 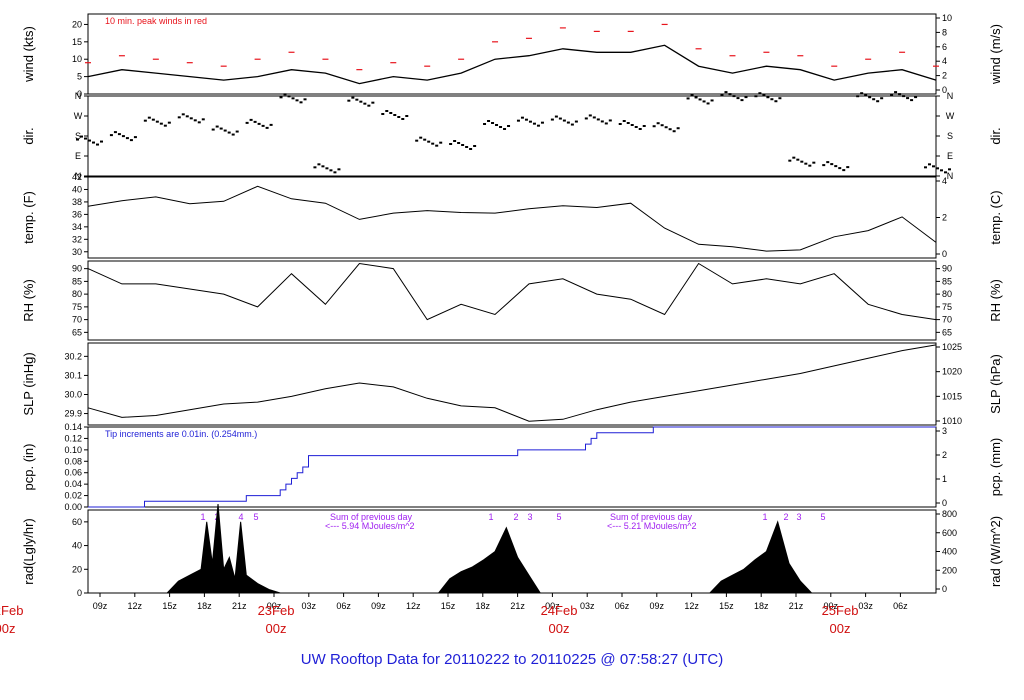 I want to click on rad-annotation: Sum of previous day, so click(x=371, y=517).